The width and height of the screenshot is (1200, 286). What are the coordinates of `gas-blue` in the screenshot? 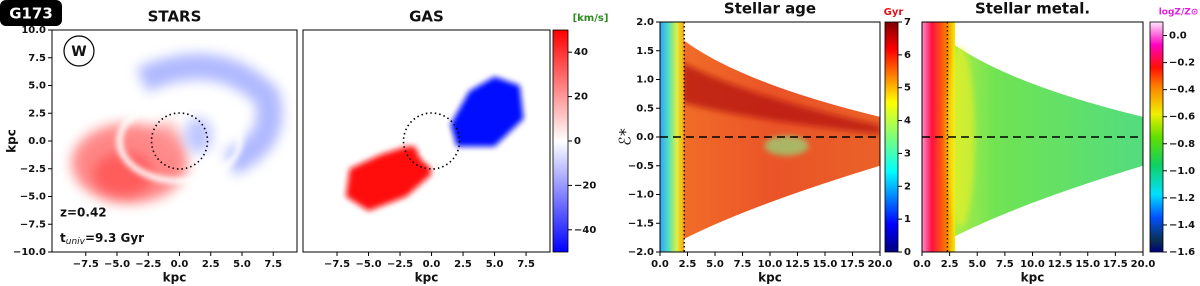 It's located at (487, 111).